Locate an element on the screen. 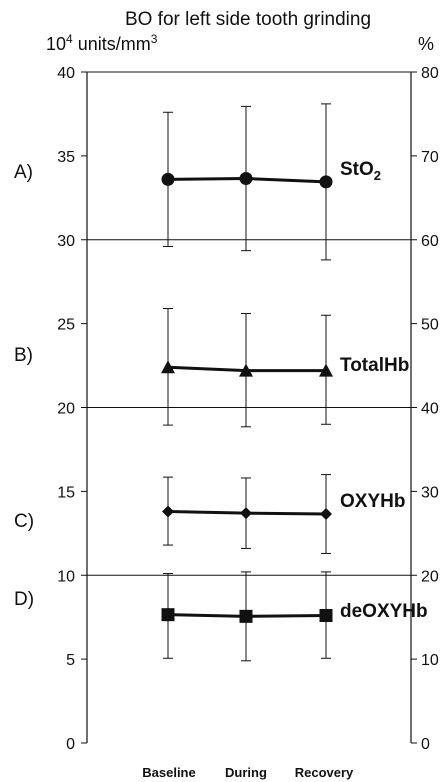  panel-label-a: A) is located at coordinates (23, 172).